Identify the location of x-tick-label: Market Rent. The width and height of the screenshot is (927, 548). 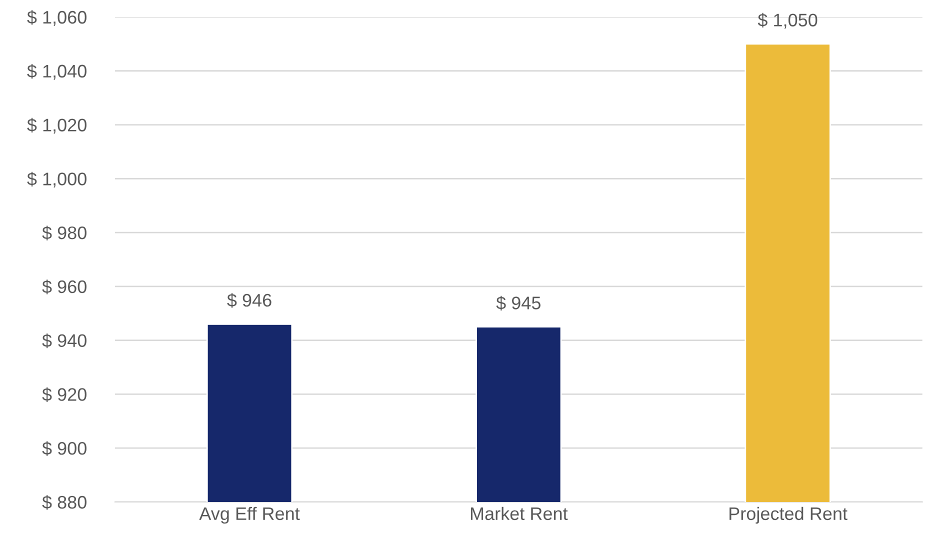
(519, 513).